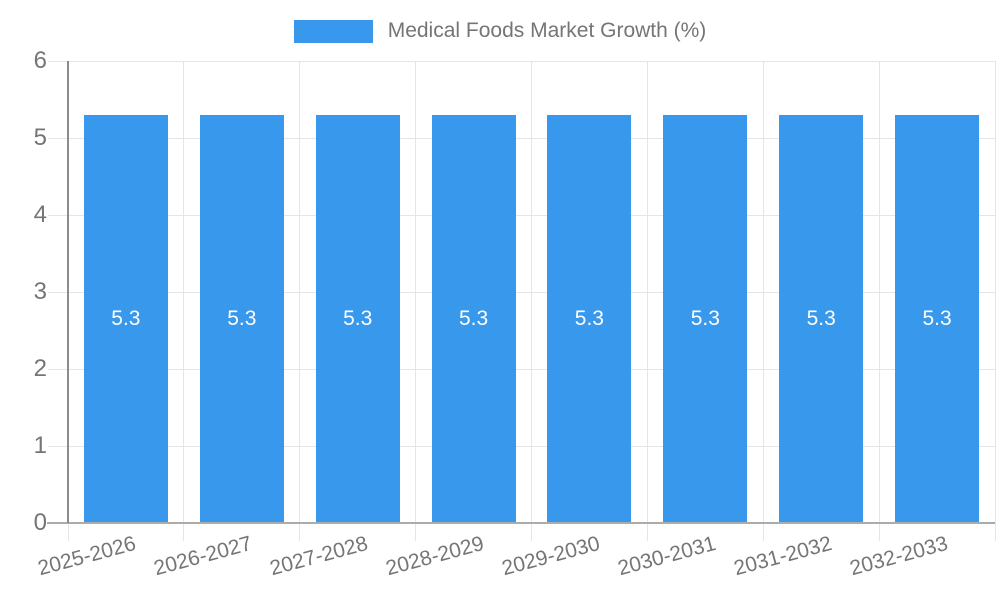 The height and width of the screenshot is (600, 1000). I want to click on y-axis-tick-label: 0, so click(40, 522).